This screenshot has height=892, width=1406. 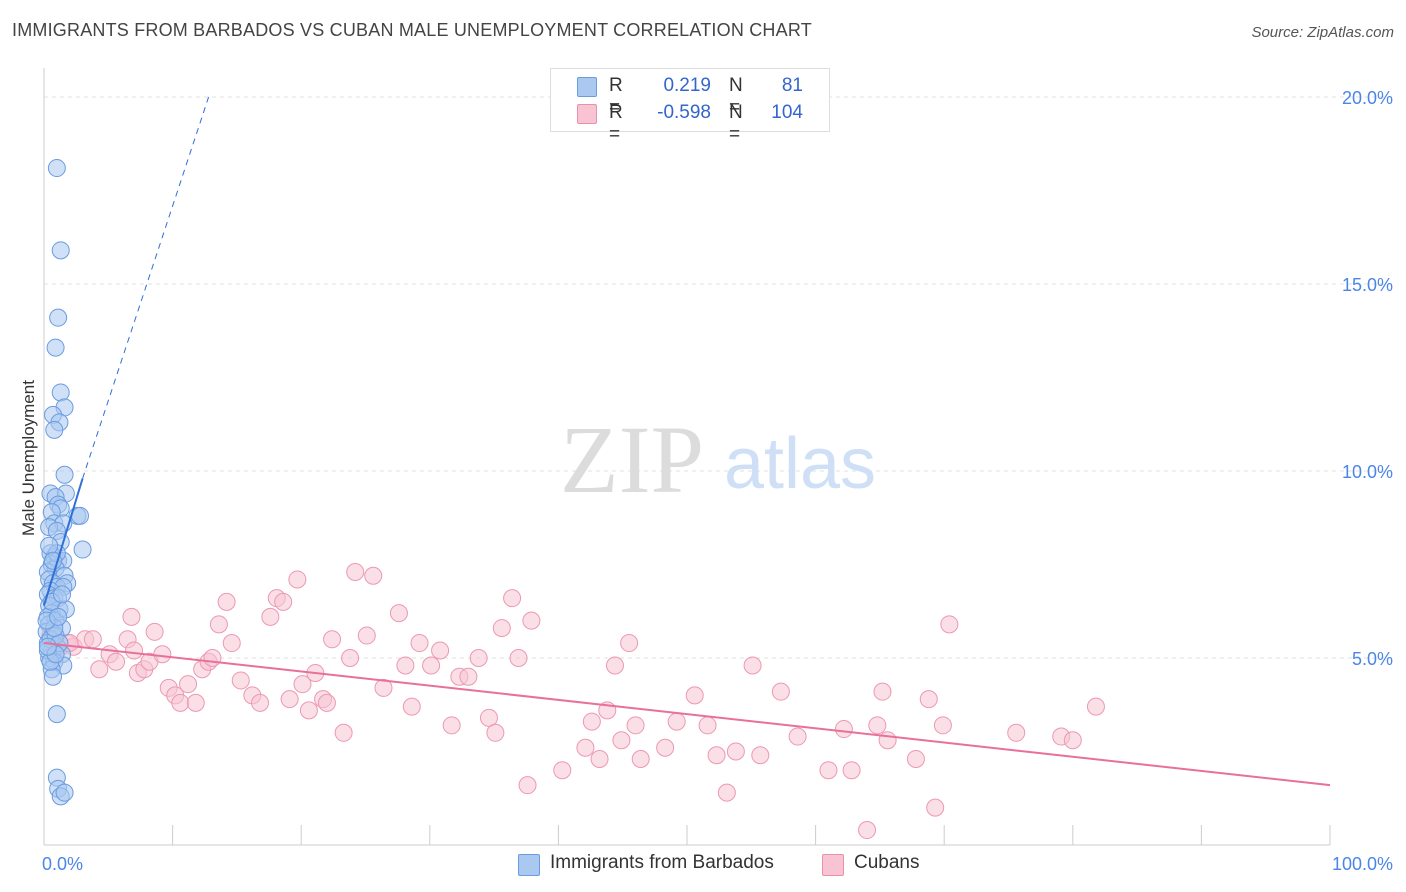 What do you see at coordinates (63, 542) in the screenshot?
I see `barbados-trend-line-solid` at bounding box center [63, 542].